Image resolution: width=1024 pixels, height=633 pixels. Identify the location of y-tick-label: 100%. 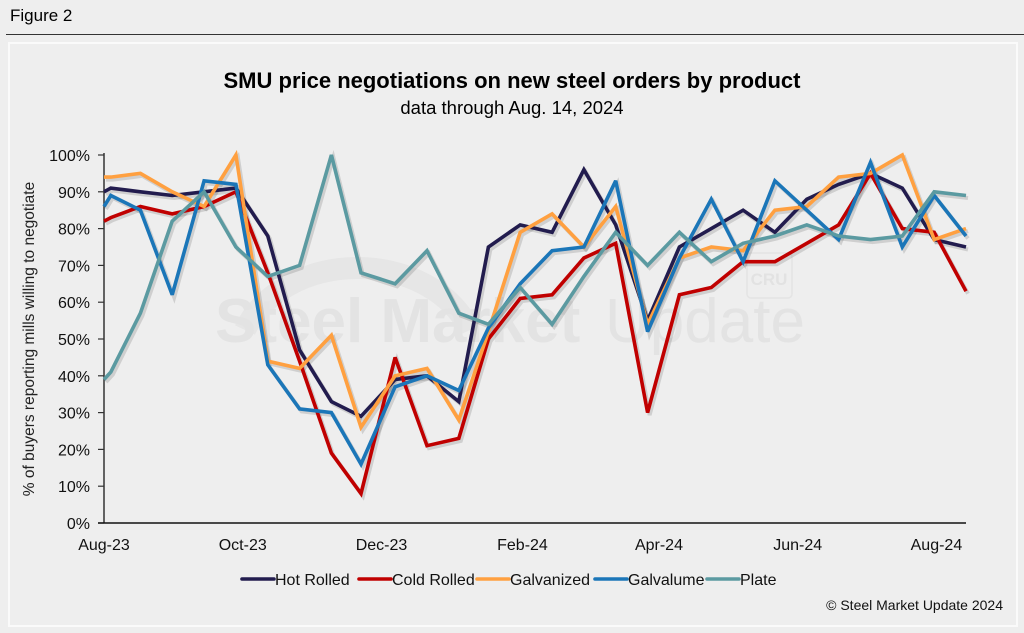
(69, 156).